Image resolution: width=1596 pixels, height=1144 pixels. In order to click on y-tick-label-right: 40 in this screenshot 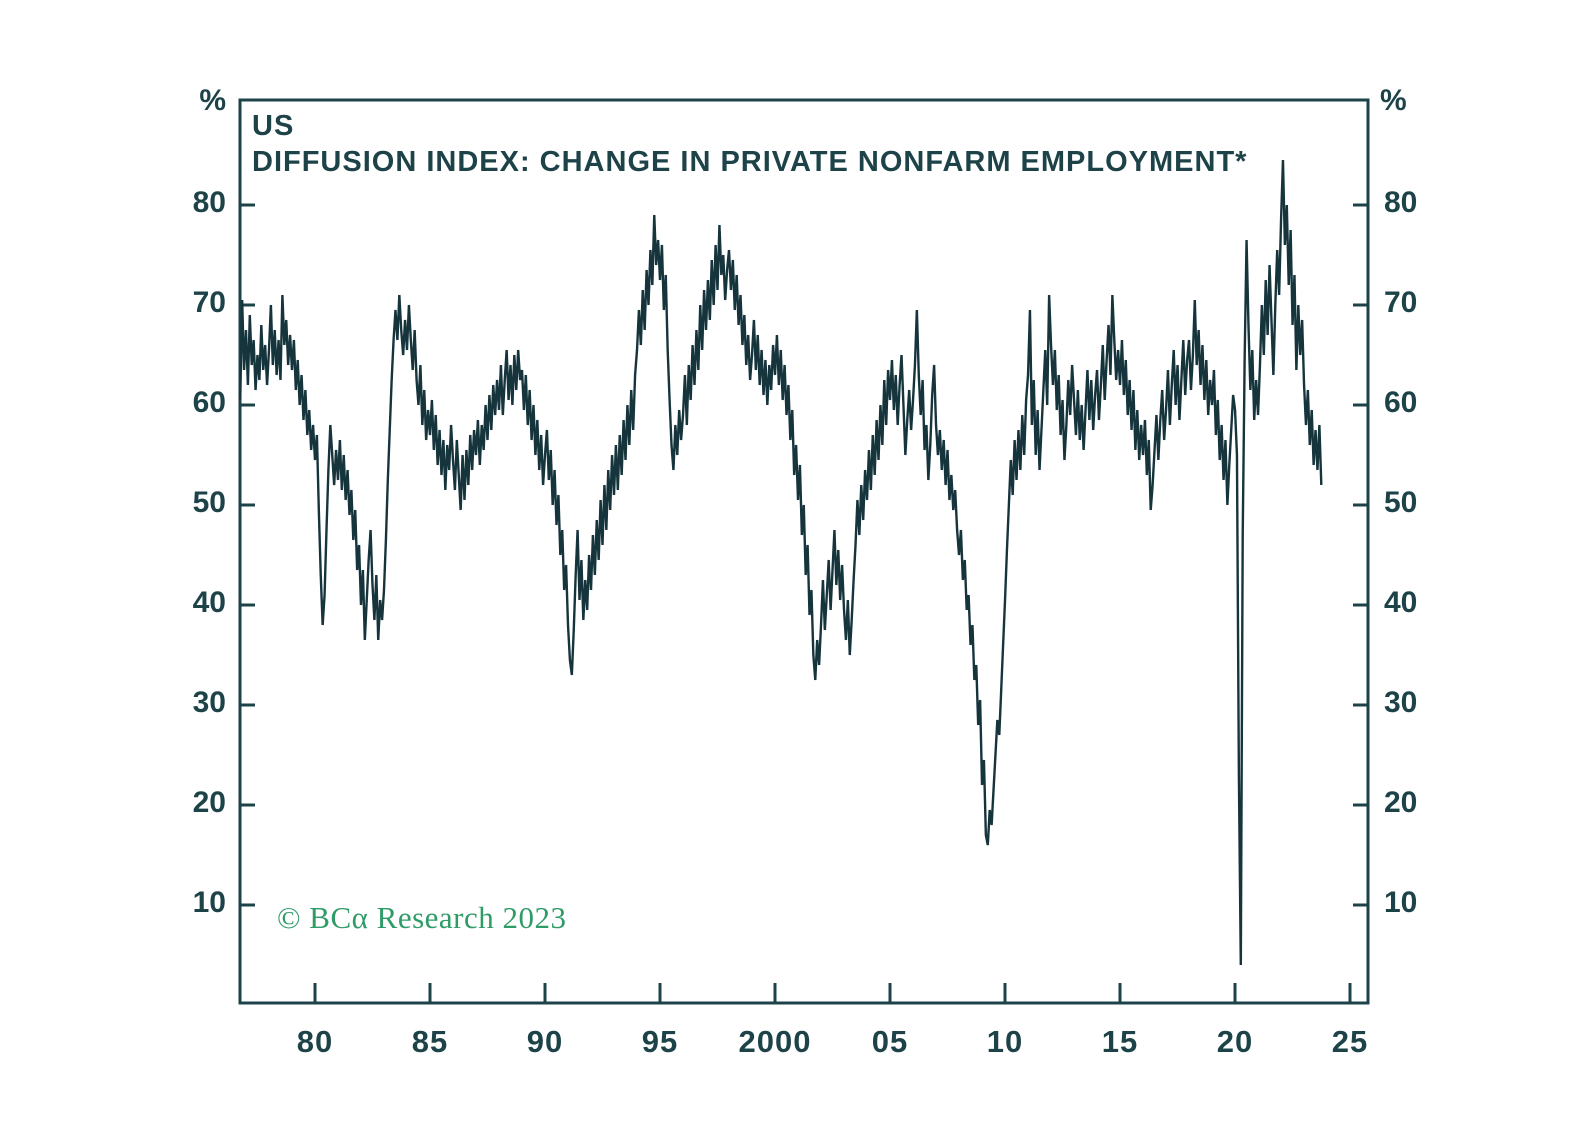, I will do `click(1401, 602)`.